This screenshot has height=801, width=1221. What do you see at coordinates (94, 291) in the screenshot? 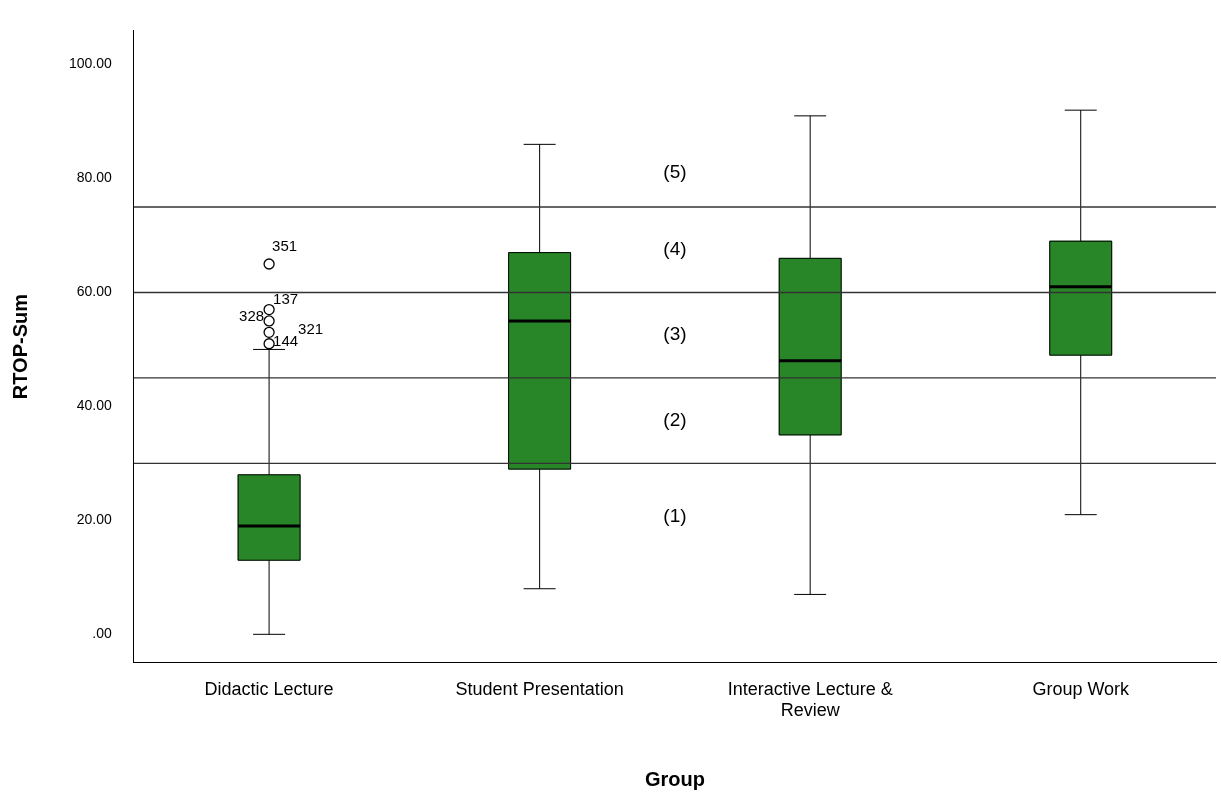
I see `y-tick-label: 60.00` at bounding box center [94, 291].